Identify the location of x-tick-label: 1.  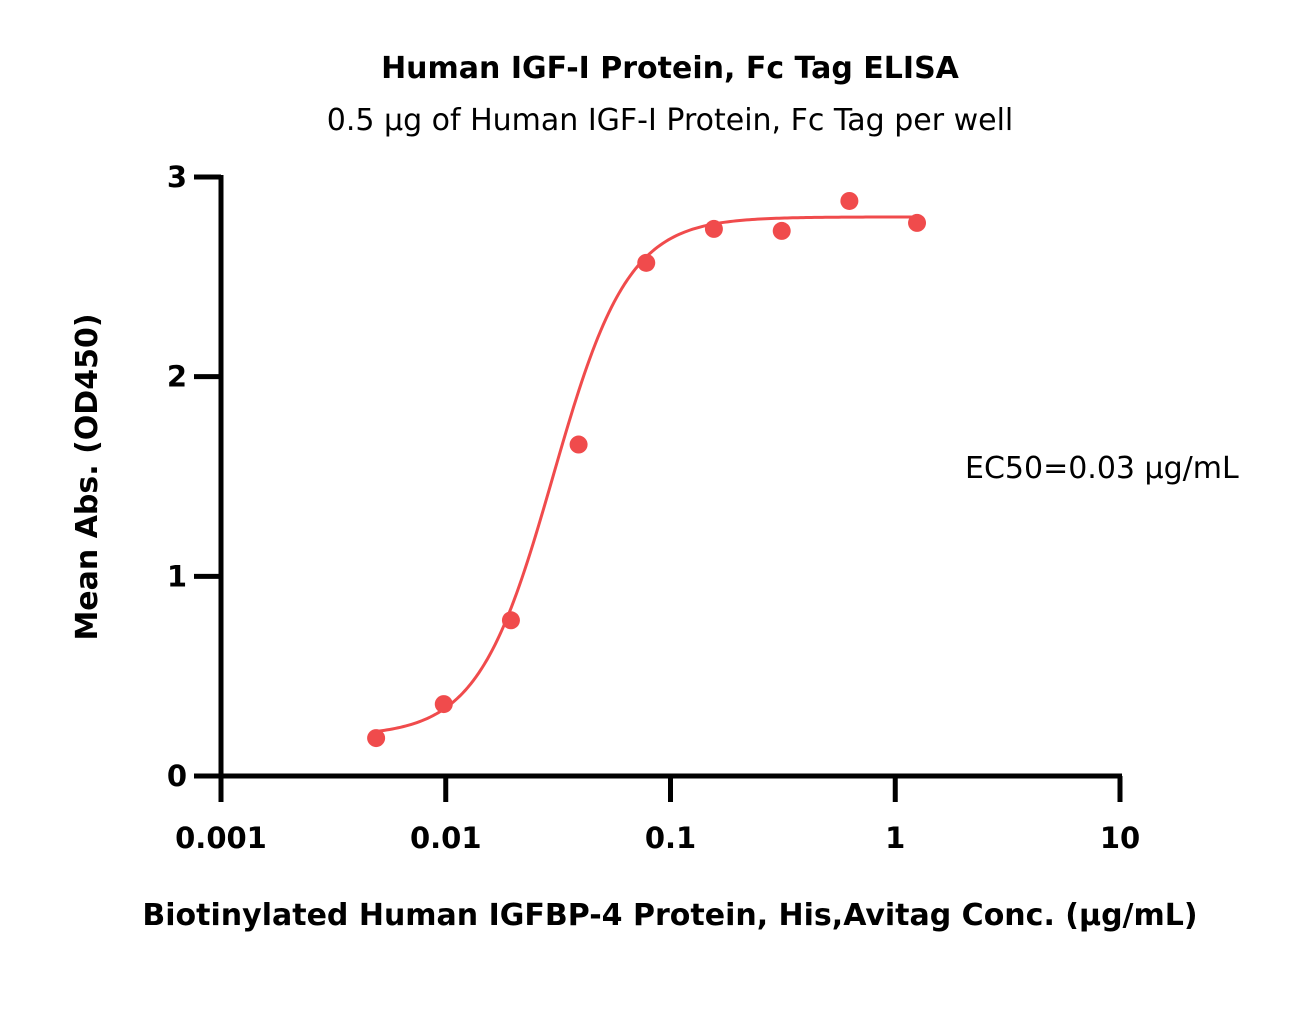
(895, 838).